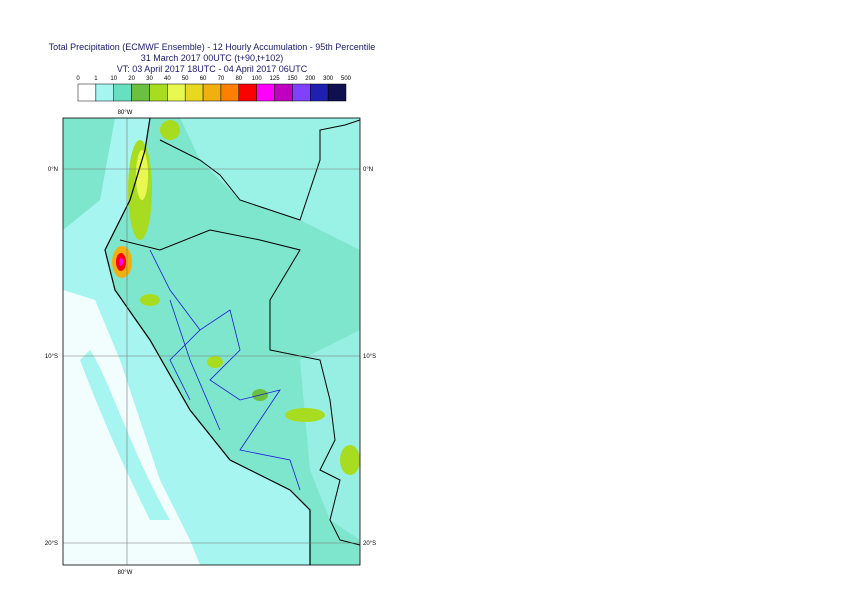 This screenshot has height=601, width=842. What do you see at coordinates (125, 435) in the screenshot?
I see `ocean-band` at bounding box center [125, 435].